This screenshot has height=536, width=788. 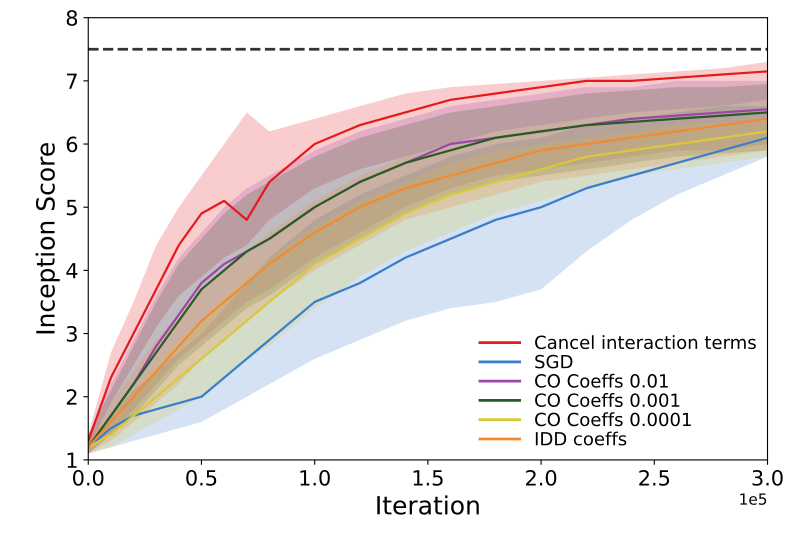 What do you see at coordinates (72, 18) in the screenshot?
I see `y-tick-label: 8` at bounding box center [72, 18].